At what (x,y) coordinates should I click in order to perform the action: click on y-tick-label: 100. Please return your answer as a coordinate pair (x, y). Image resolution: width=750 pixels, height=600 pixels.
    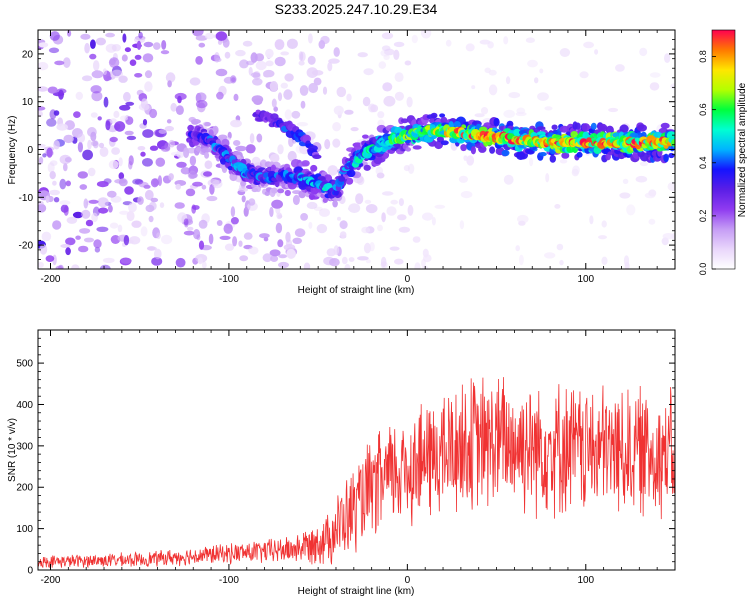
    Looking at the image, I should click on (24, 529).